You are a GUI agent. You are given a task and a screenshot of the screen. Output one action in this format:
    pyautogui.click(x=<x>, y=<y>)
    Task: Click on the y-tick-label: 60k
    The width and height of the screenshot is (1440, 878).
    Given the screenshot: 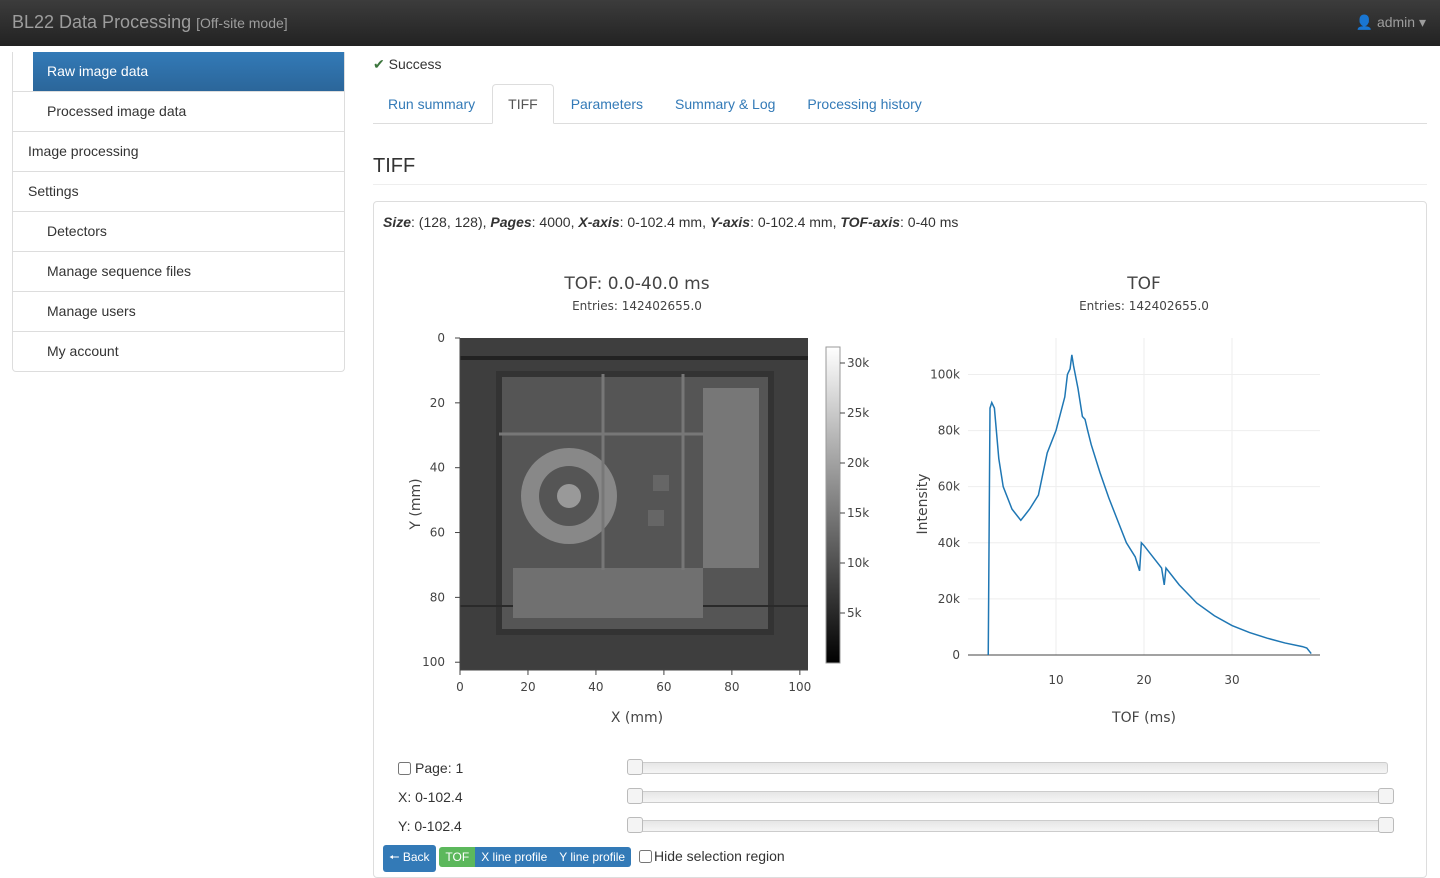 What is the action you would take?
    pyautogui.click(x=949, y=487)
    